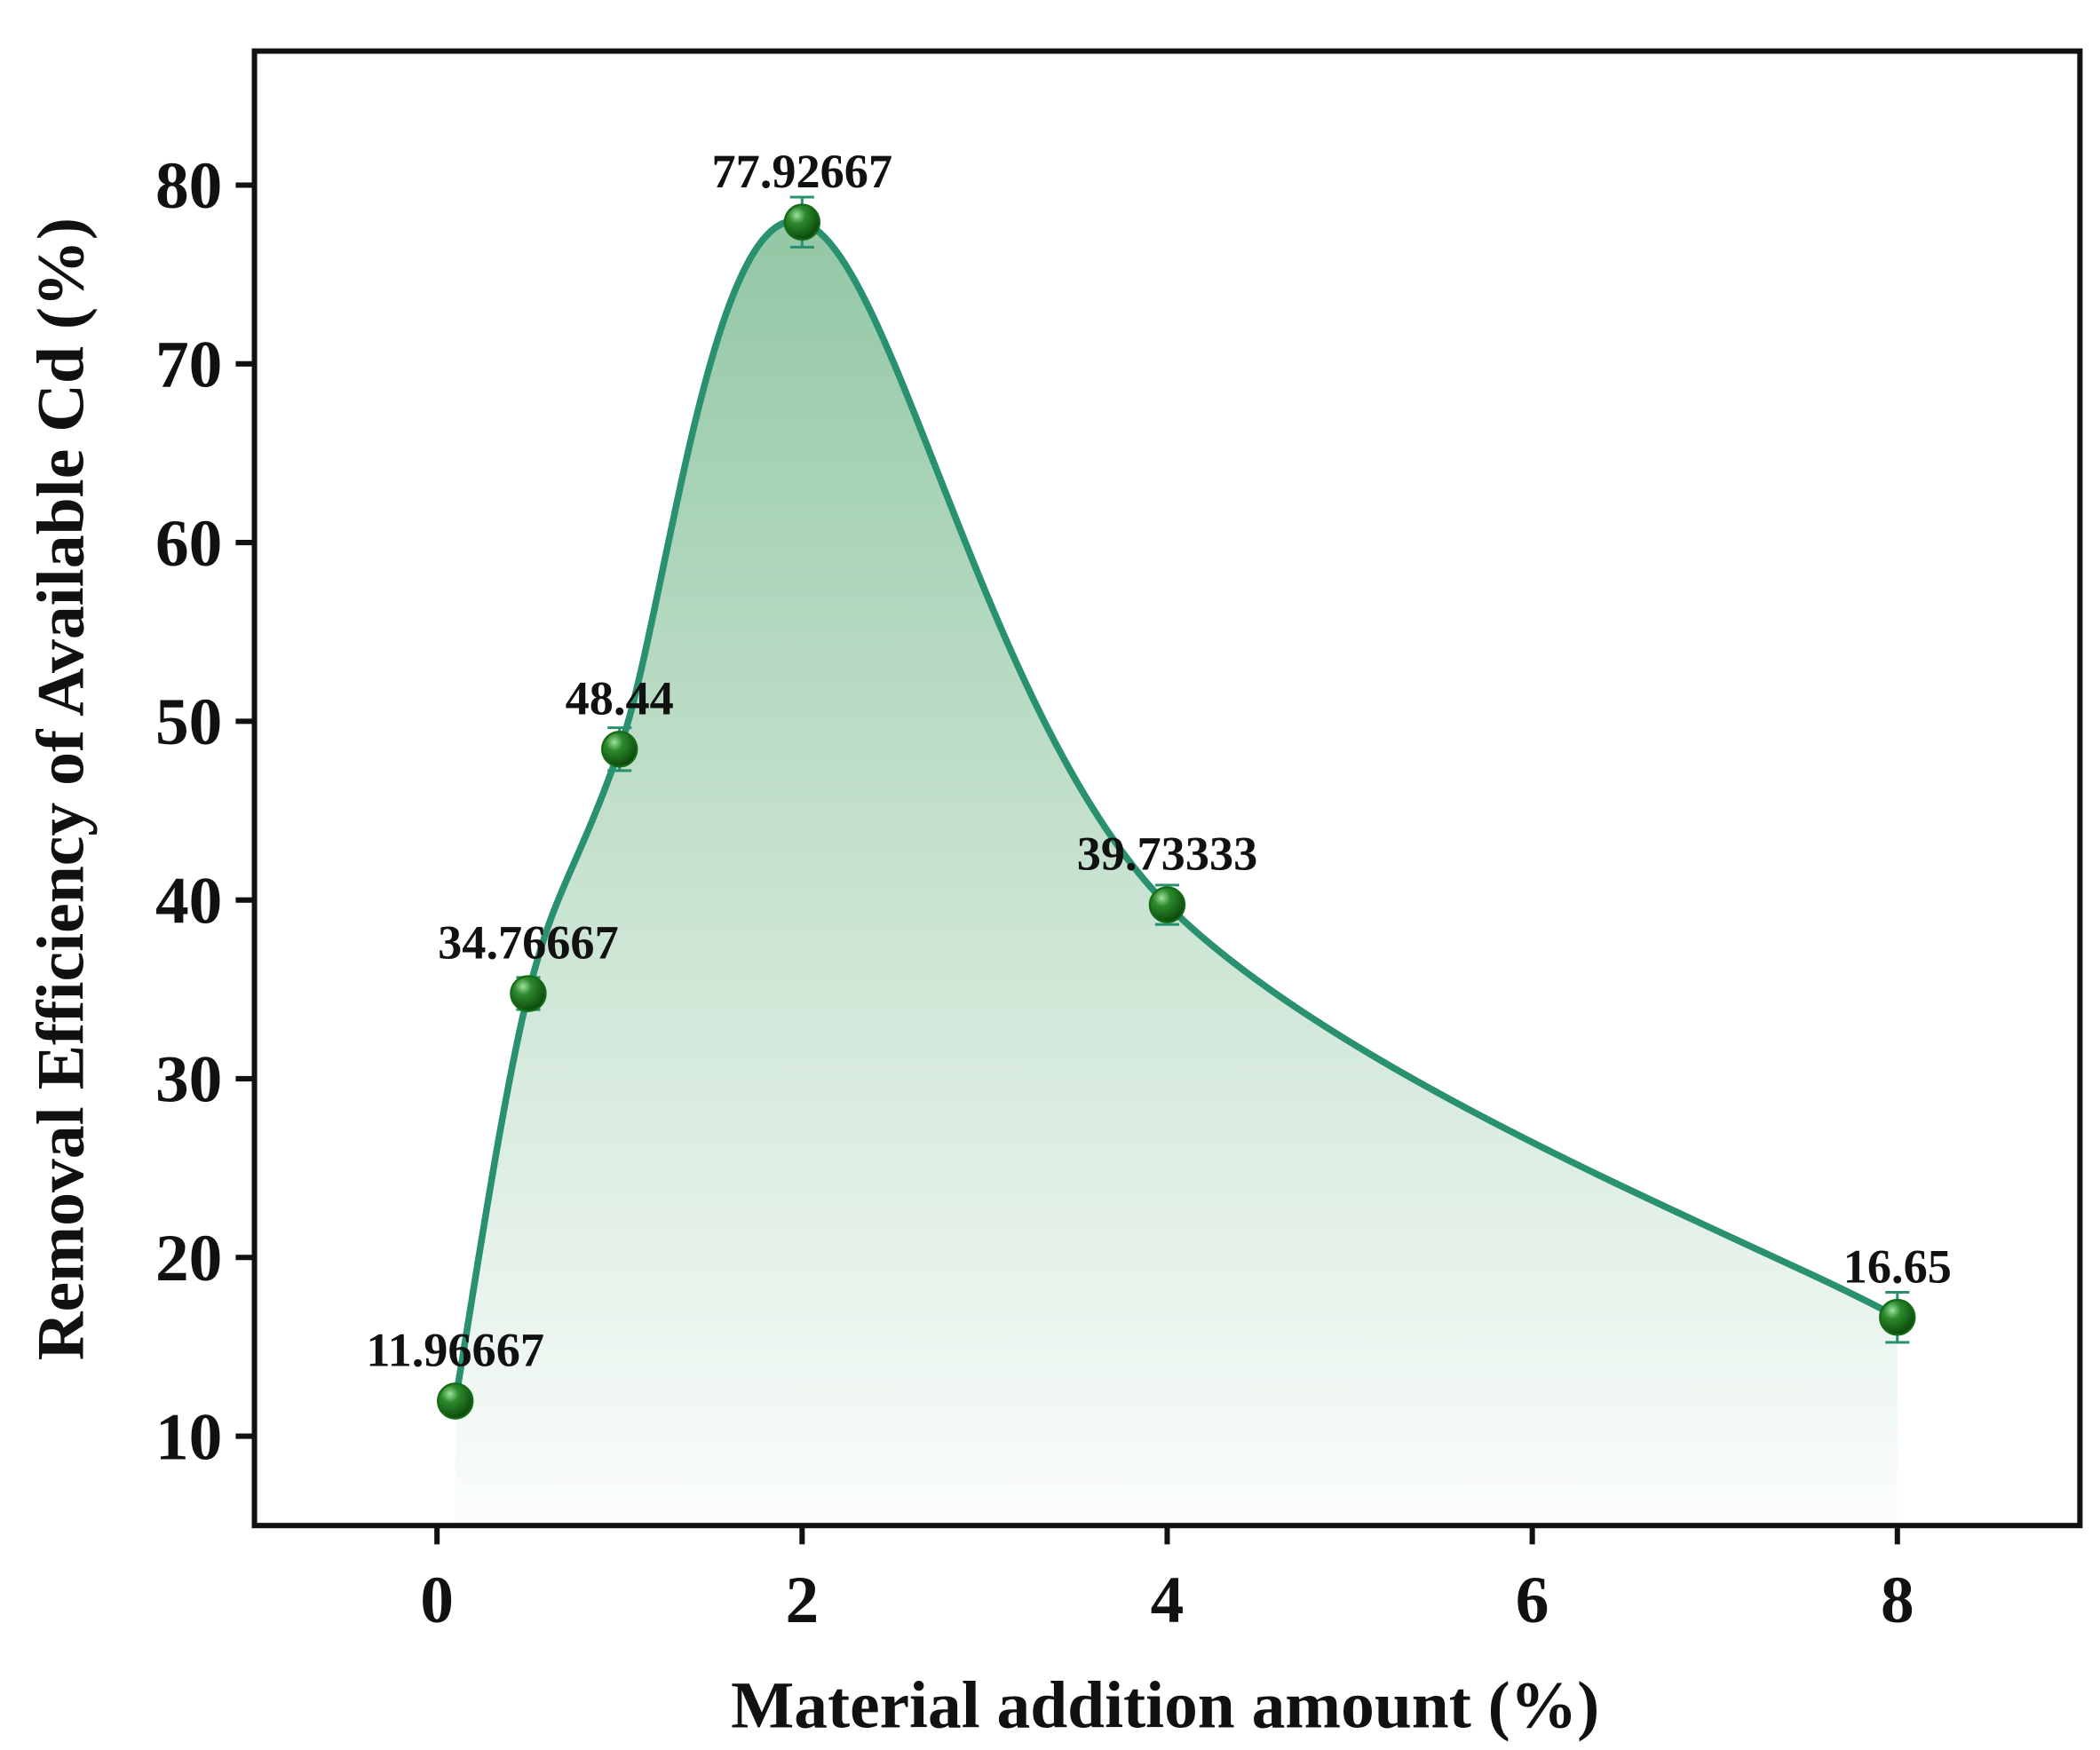 The height and width of the screenshot is (1750, 2100). I want to click on data-label: 48.44, so click(620, 698).